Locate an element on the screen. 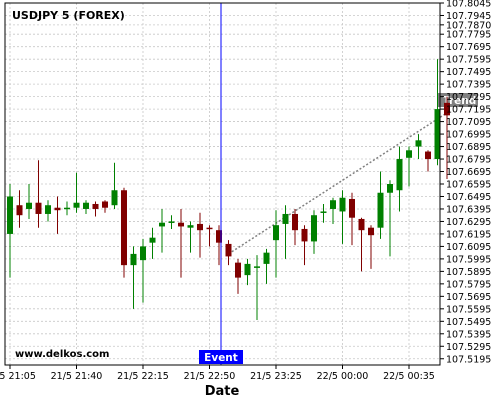  chart-title: USDJPY 5 (FOREX) is located at coordinates (68, 15).